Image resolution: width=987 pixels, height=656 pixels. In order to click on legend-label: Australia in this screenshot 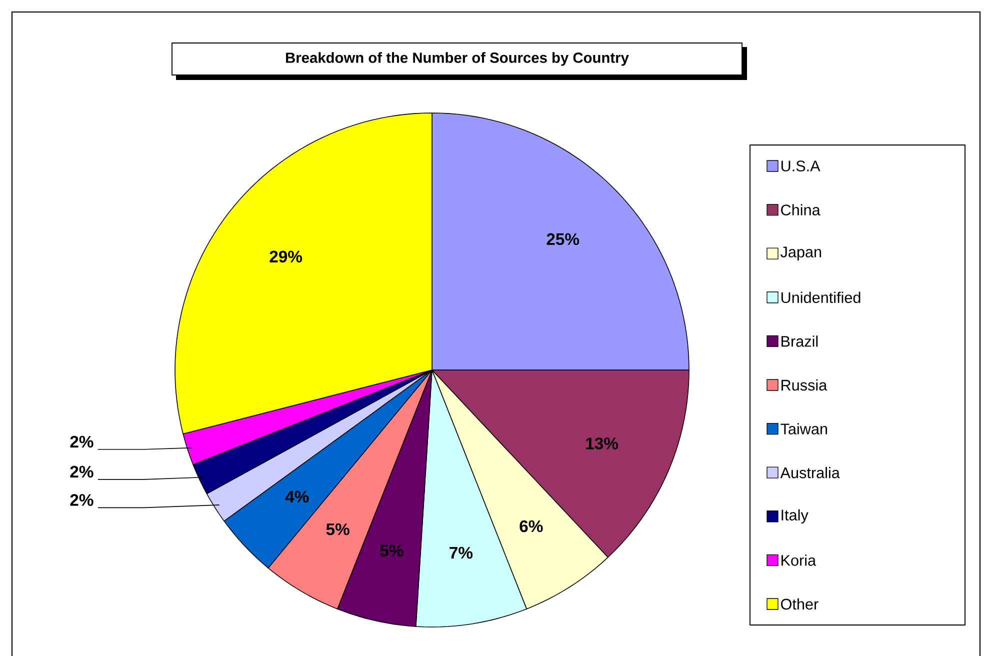, I will do `click(810, 472)`.